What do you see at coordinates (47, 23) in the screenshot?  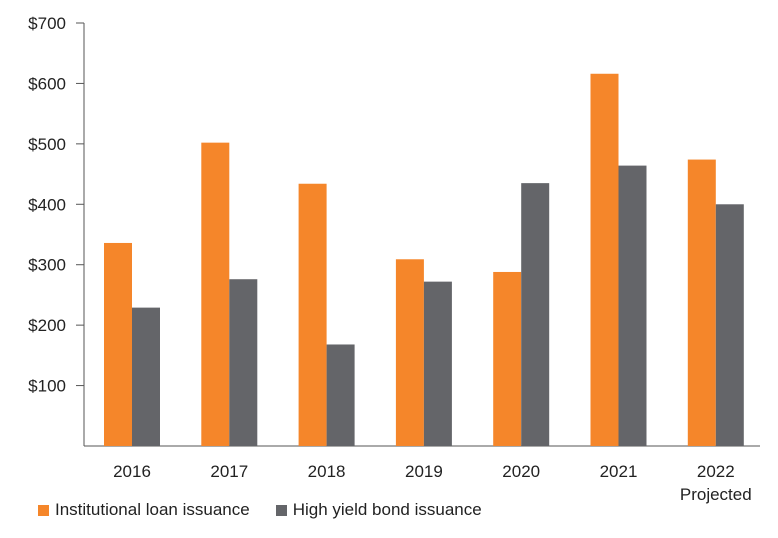 I see `y-tick-label: $700` at bounding box center [47, 23].